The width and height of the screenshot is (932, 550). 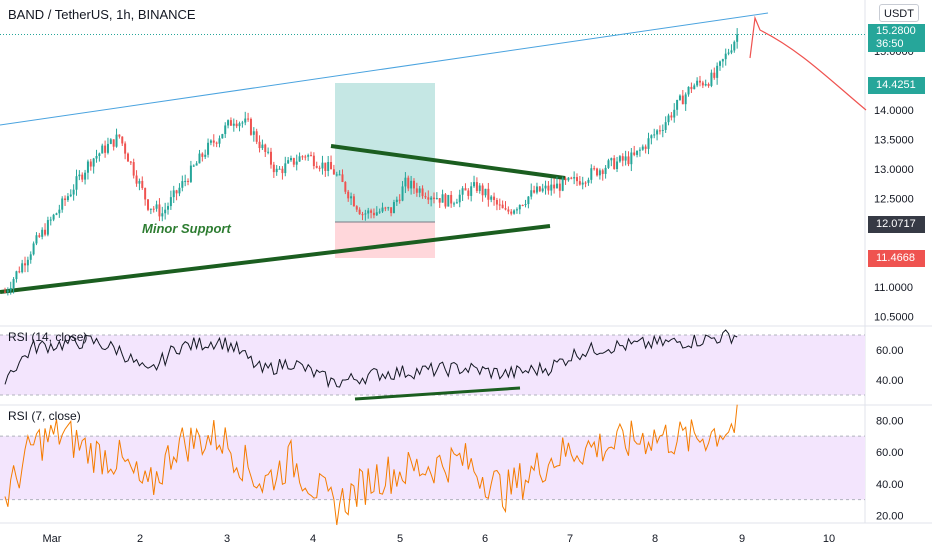 What do you see at coordinates (899, 13) in the screenshot?
I see `currency-button: USDT` at bounding box center [899, 13].